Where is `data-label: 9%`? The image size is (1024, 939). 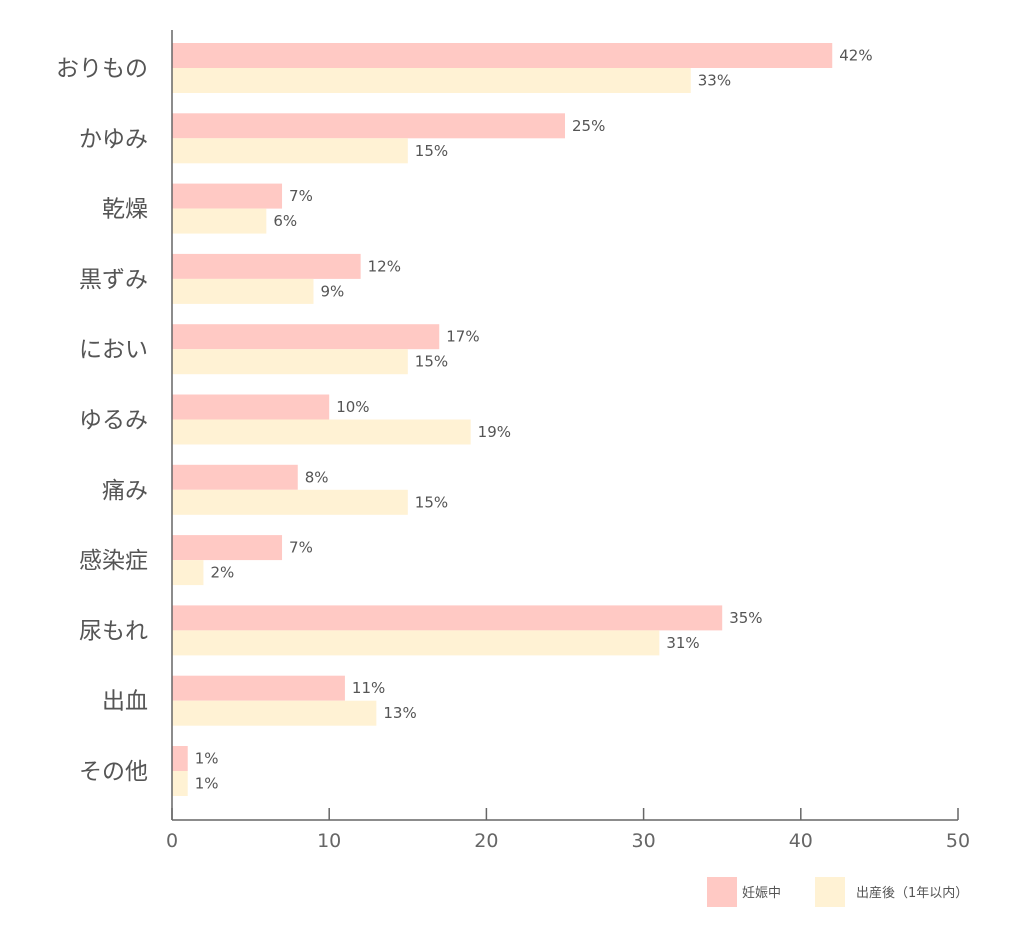 data-label: 9% is located at coordinates (332, 291).